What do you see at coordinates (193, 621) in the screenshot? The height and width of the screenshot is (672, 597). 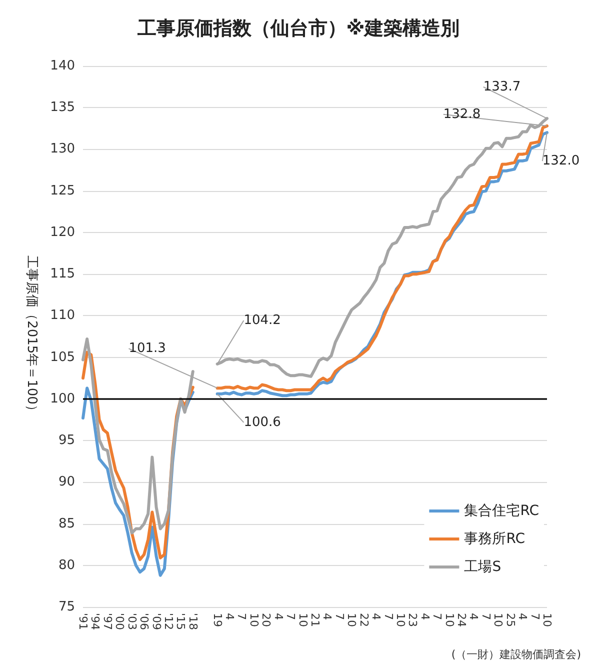 I see `x-tick-label: '18` at bounding box center [193, 621].